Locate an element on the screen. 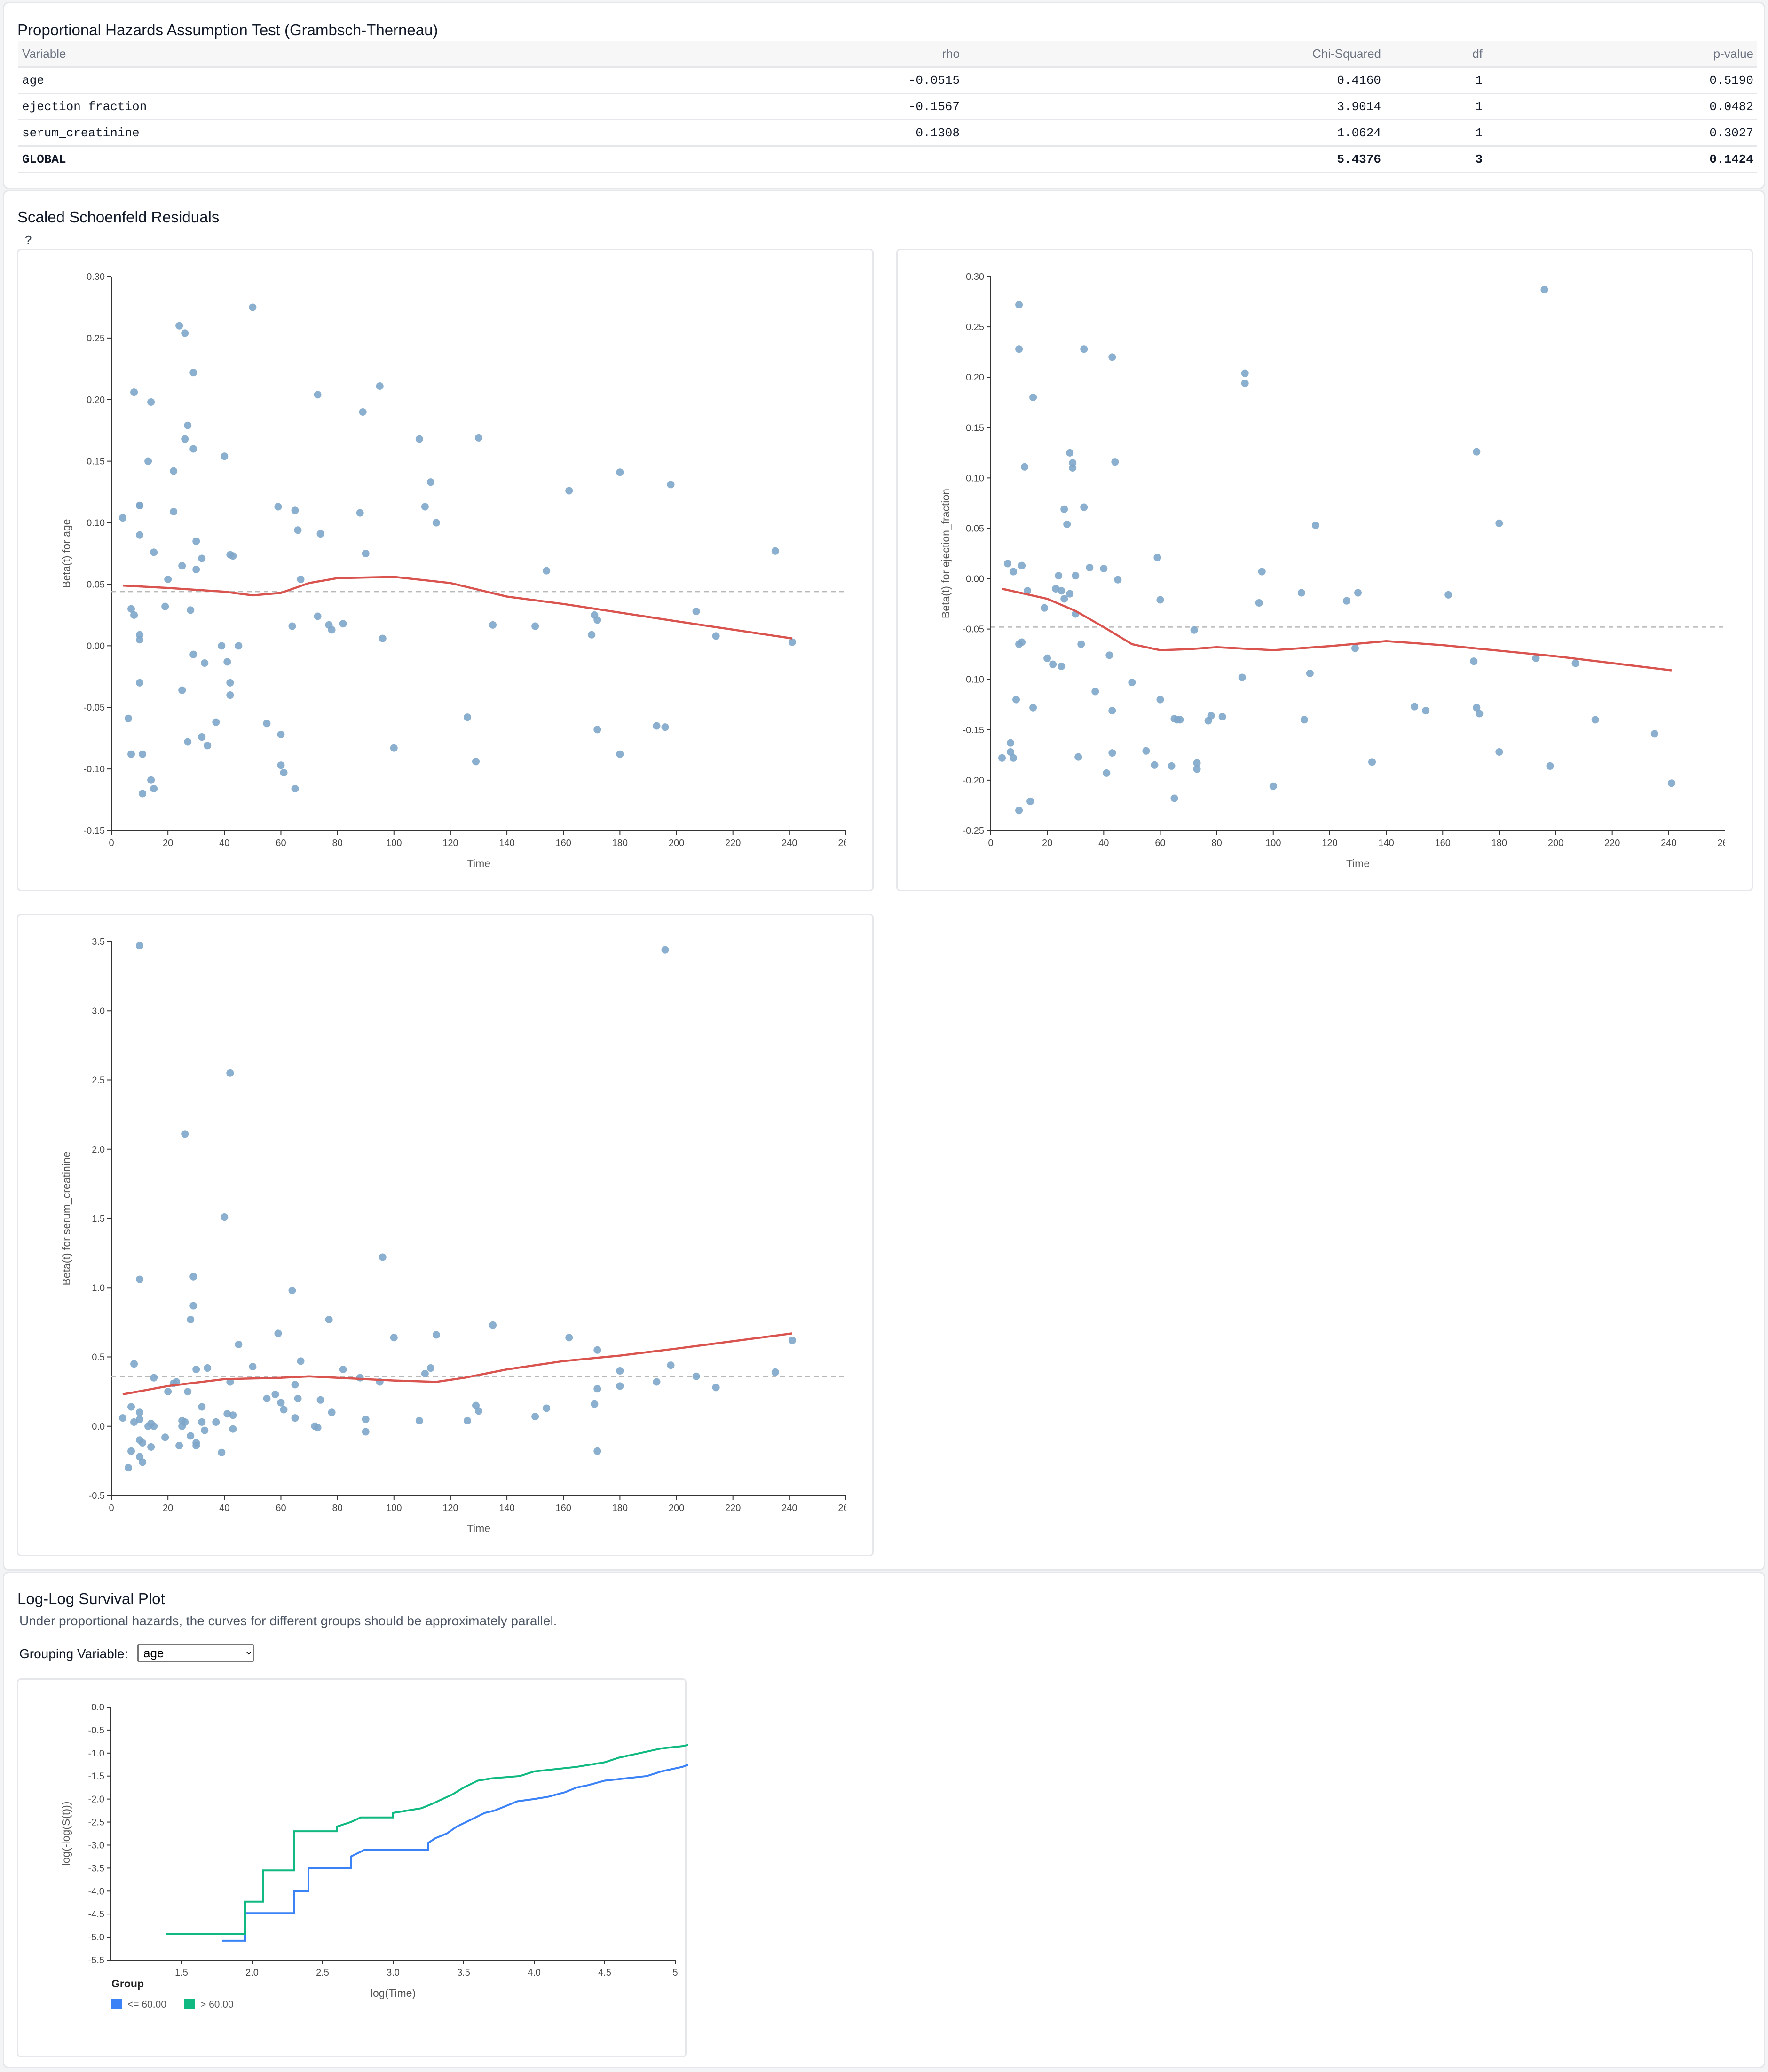  legend-label: <= 60.00 is located at coordinates (146, 2004).